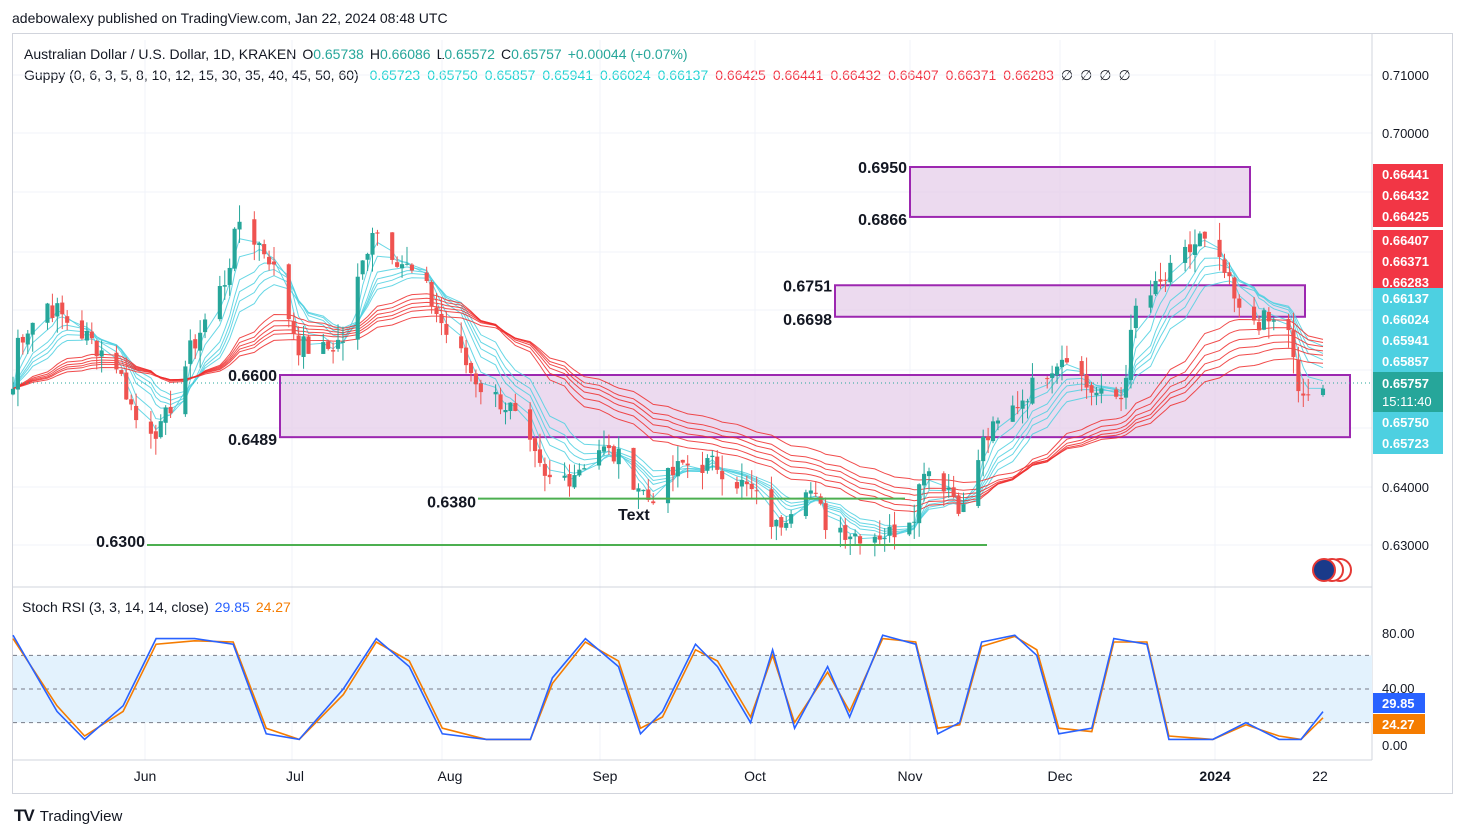 The width and height of the screenshot is (1466, 838). What do you see at coordinates (450, 776) in the screenshot?
I see `time-label: Aug` at bounding box center [450, 776].